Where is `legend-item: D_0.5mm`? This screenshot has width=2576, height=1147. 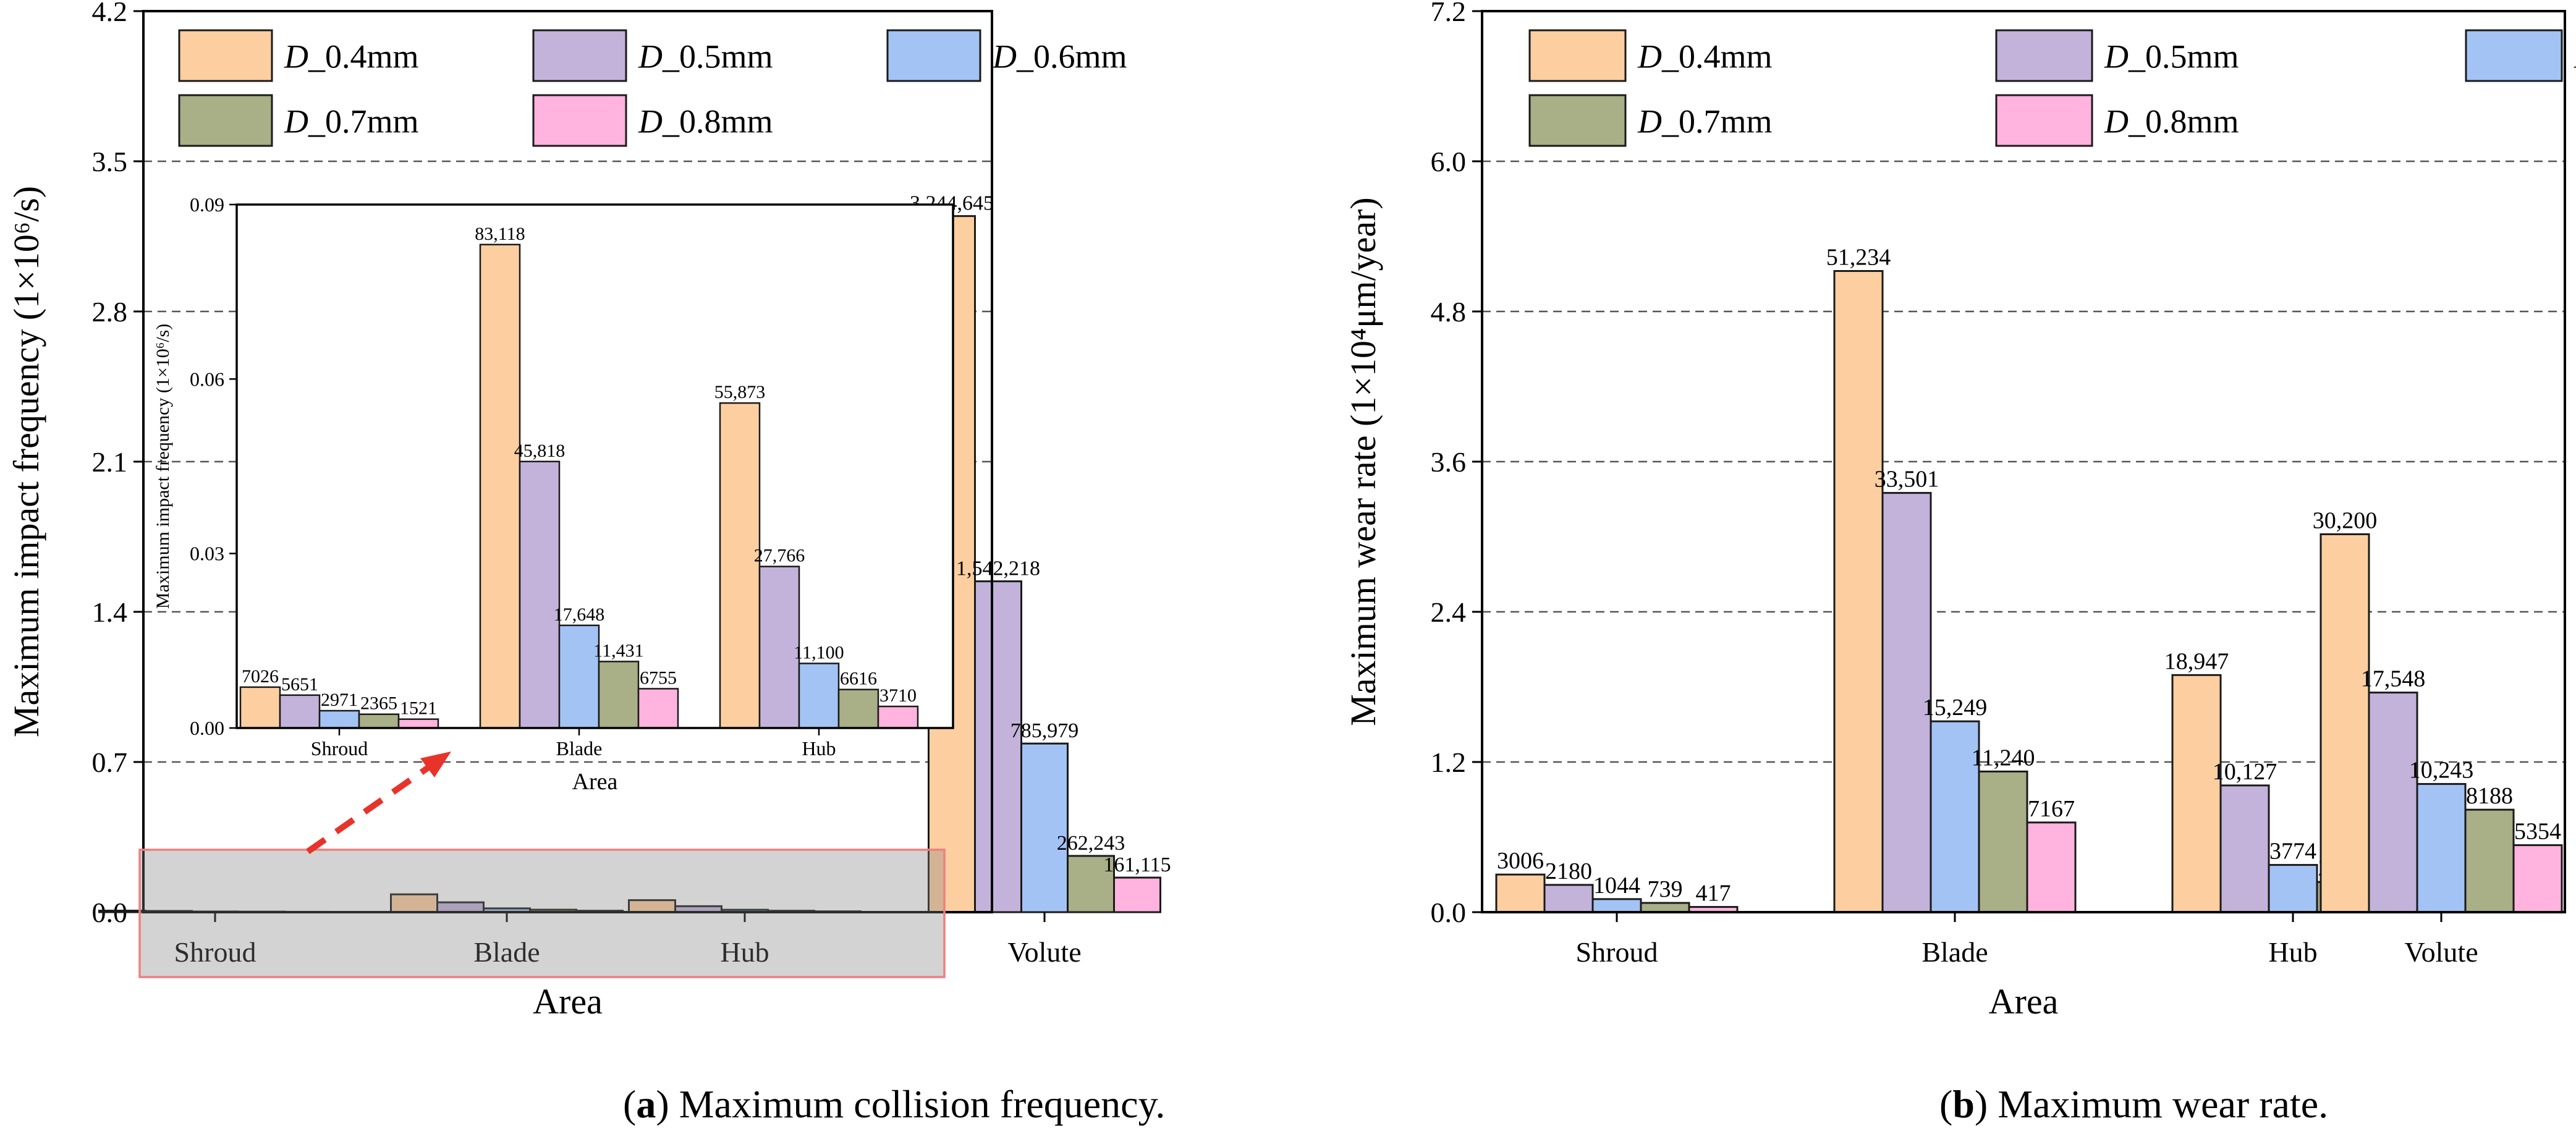 legend-item: D_0.5mm is located at coordinates (652, 55).